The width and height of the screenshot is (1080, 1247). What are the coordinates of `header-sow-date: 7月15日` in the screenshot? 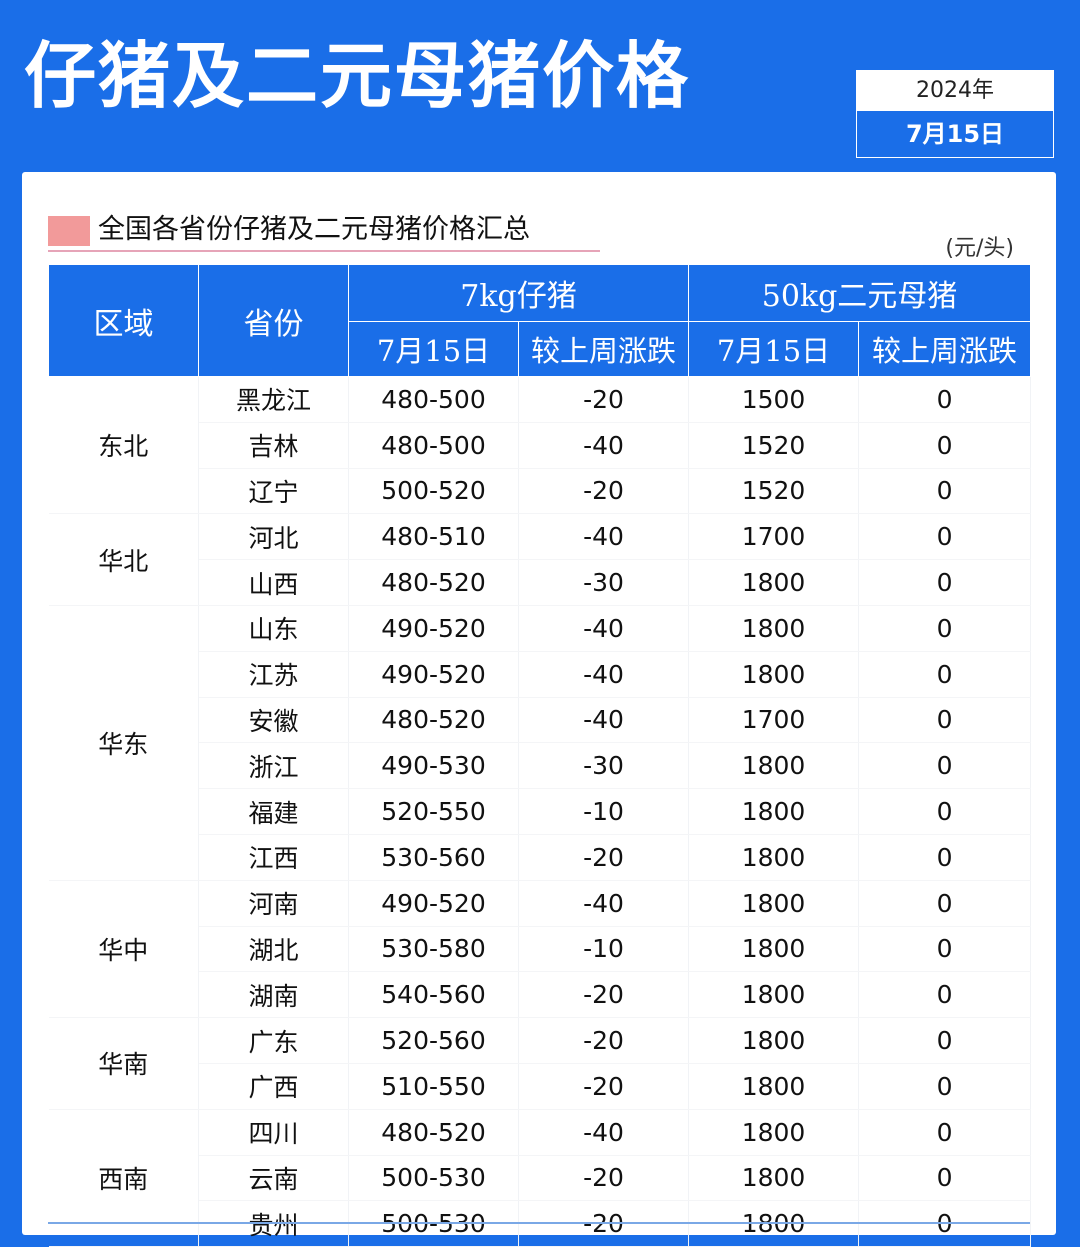 It's located at (774, 349).